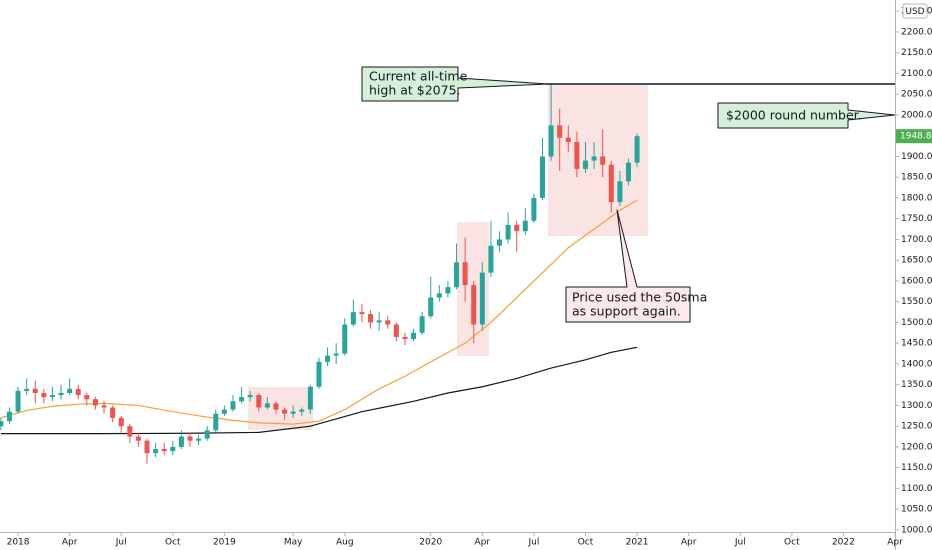  Describe the element at coordinates (916, 240) in the screenshot. I see `y-tick-label: 1700.00` at that location.